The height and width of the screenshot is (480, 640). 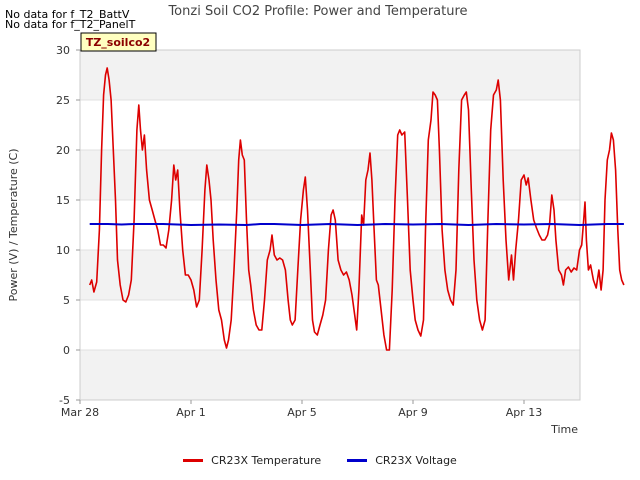 What do you see at coordinates (193, 460) in the screenshot?
I see `legend-swatch-temperature` at bounding box center [193, 460].